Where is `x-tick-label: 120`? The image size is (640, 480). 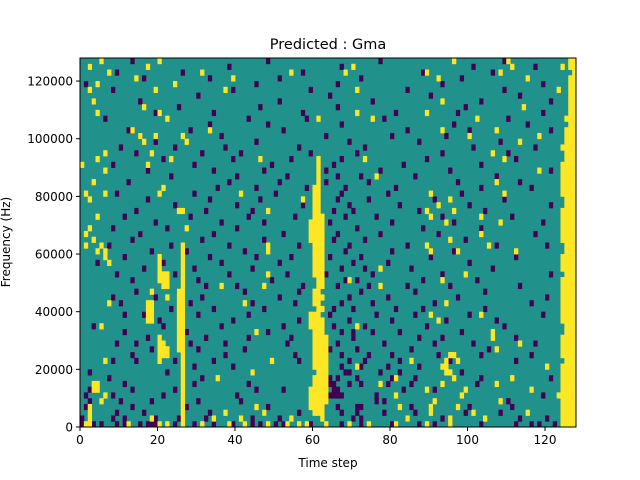
x-tick-label: 120 is located at coordinates (545, 440).